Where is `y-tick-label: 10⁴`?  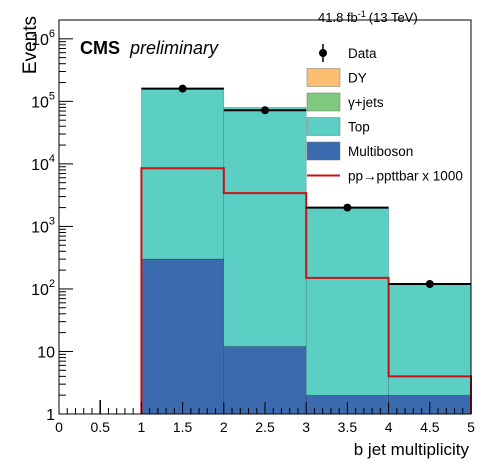
y-tick-label: 10⁴ is located at coordinates (43, 163).